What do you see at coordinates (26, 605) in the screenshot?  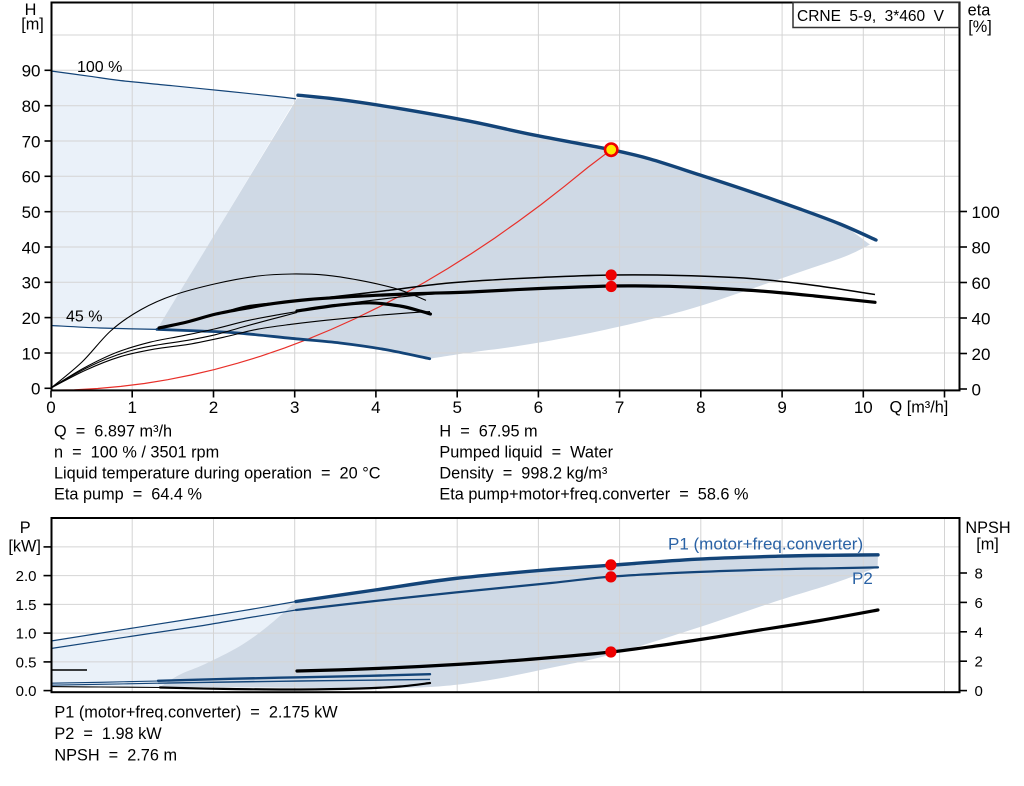 I see `svg-text: 1.5` at bounding box center [26, 605].